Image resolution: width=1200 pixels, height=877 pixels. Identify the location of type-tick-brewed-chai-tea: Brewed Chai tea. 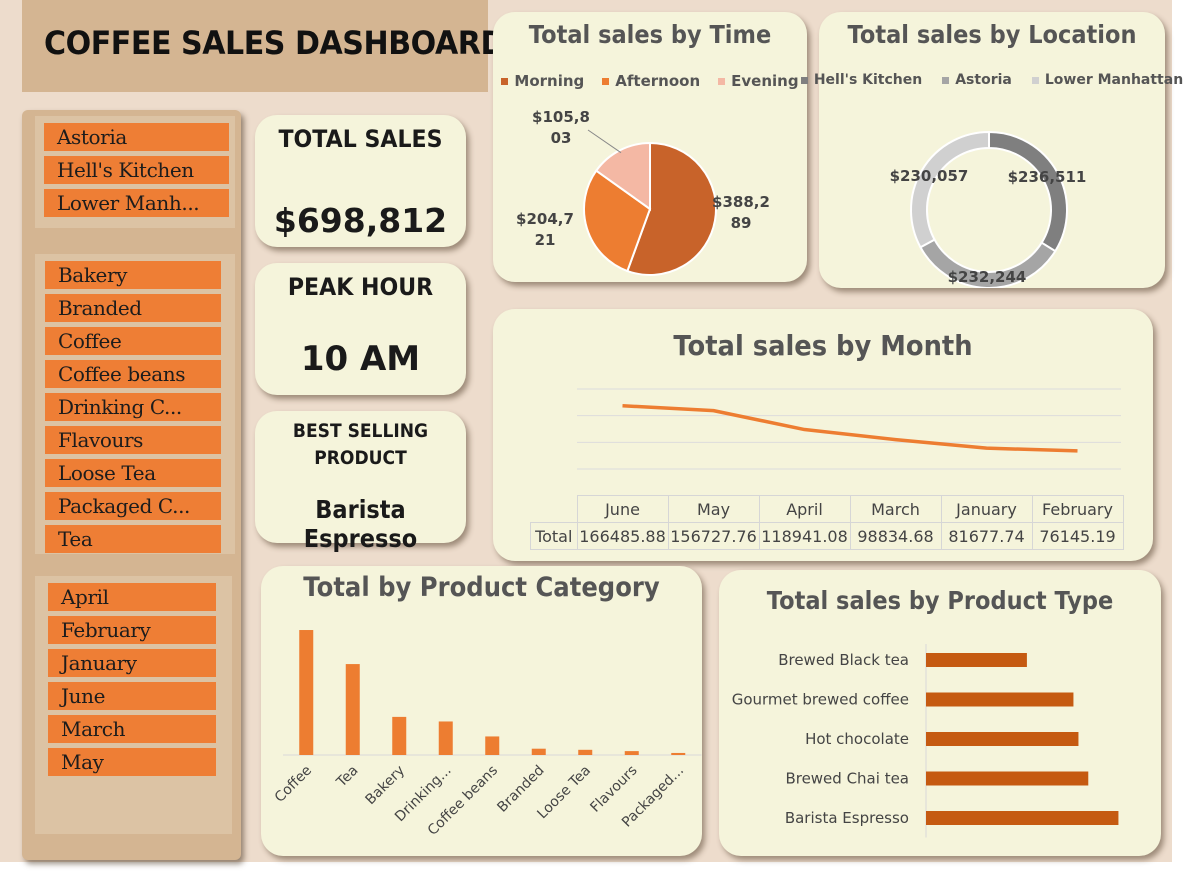
(847, 779).